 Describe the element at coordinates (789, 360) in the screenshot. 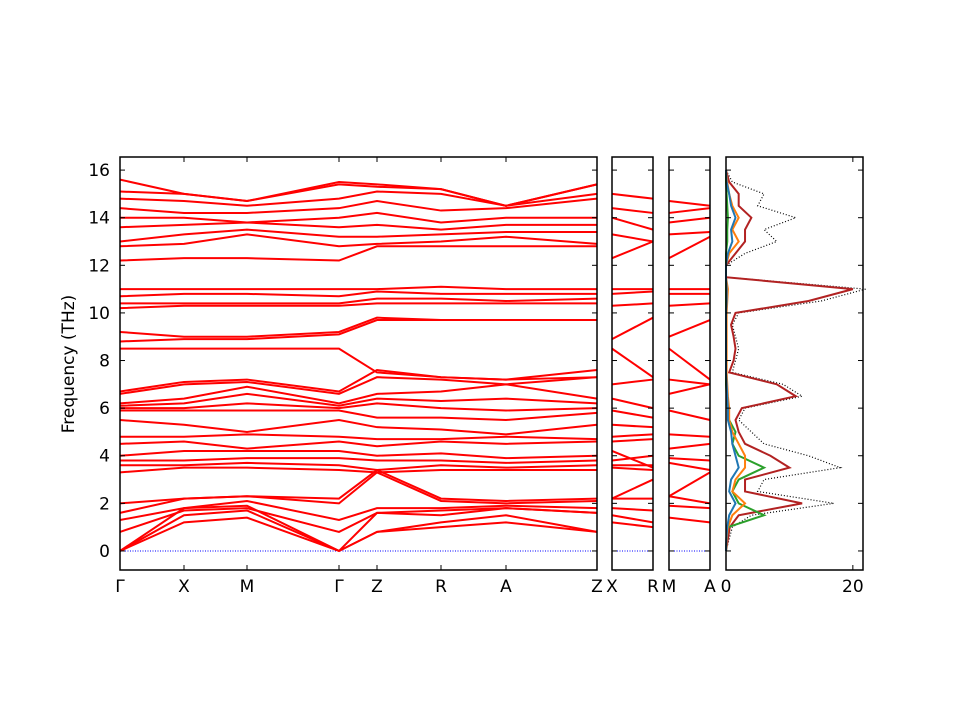

I see `dos-line` at that location.